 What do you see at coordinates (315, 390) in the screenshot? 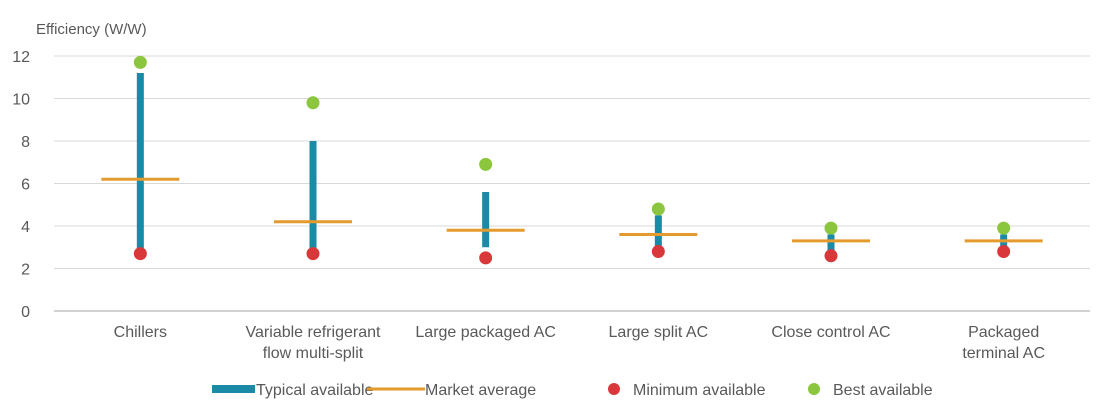
I see `legend-label-typical-available: Typical available` at bounding box center [315, 390].